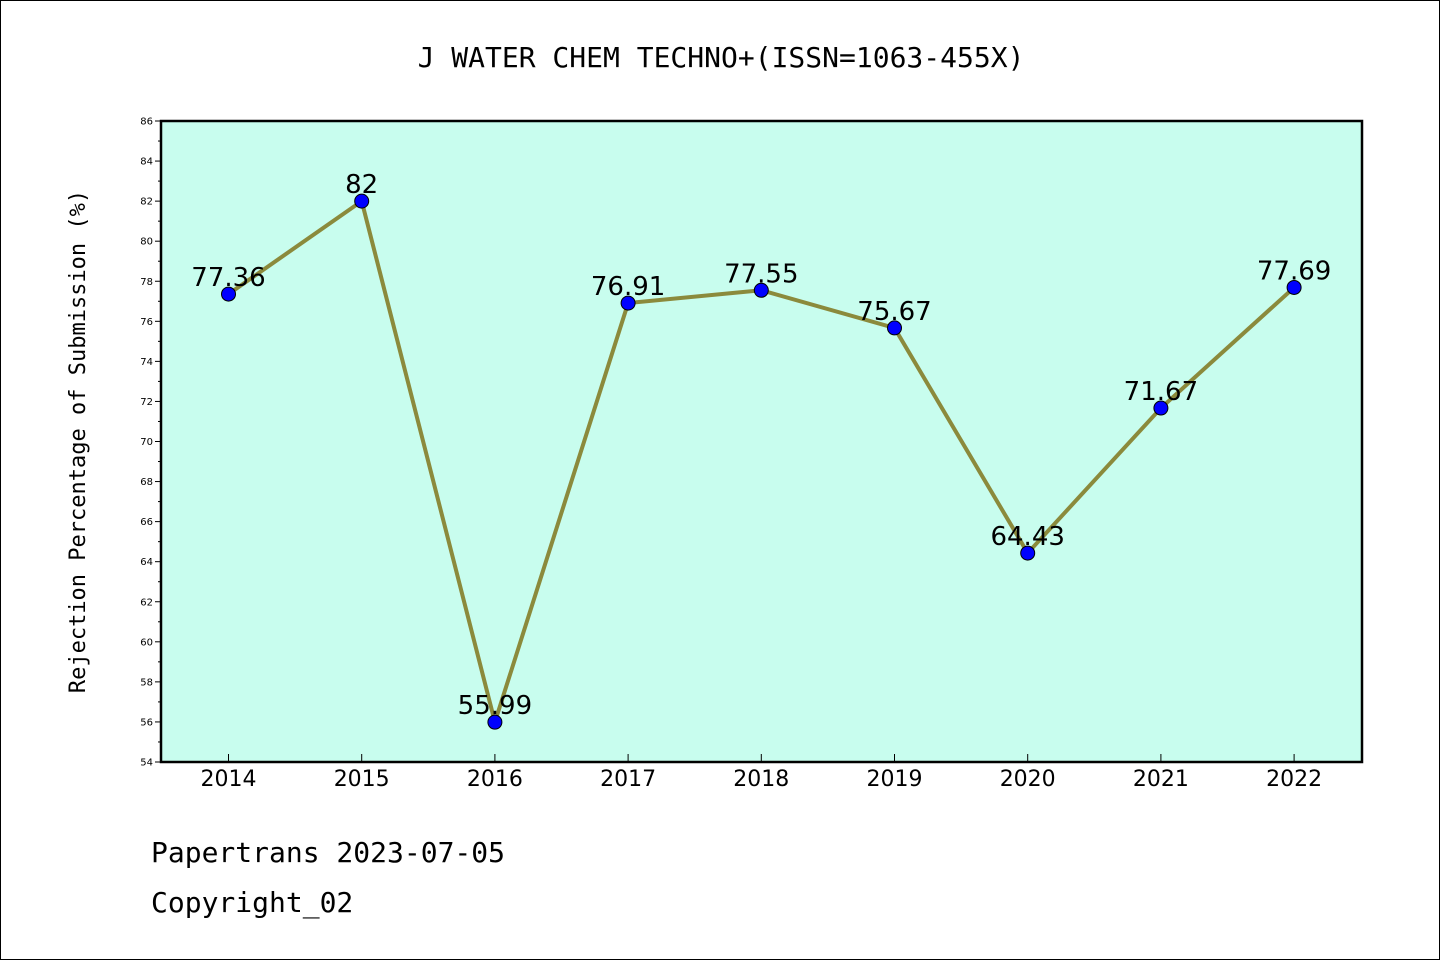 The image size is (1440, 960). I want to click on x-tick-label: 2022, so click(1294, 779).